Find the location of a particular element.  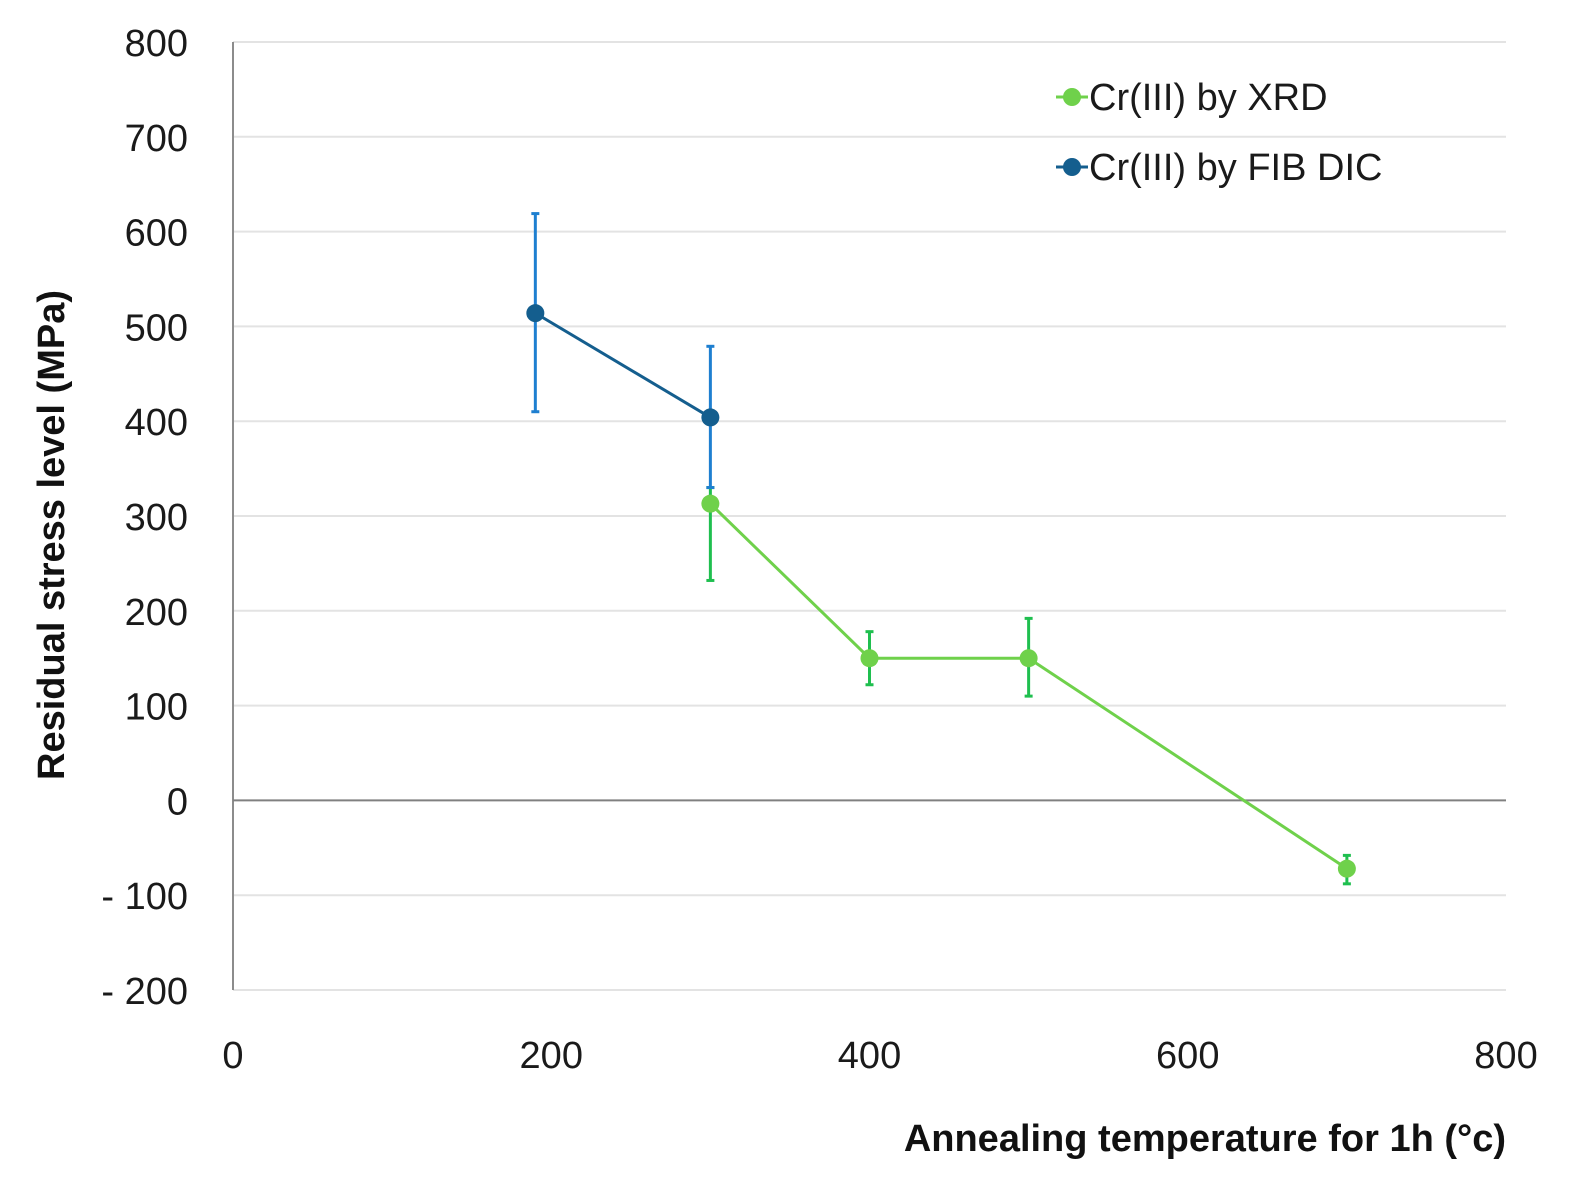

x-tick-label: 400 is located at coordinates (869, 1056).